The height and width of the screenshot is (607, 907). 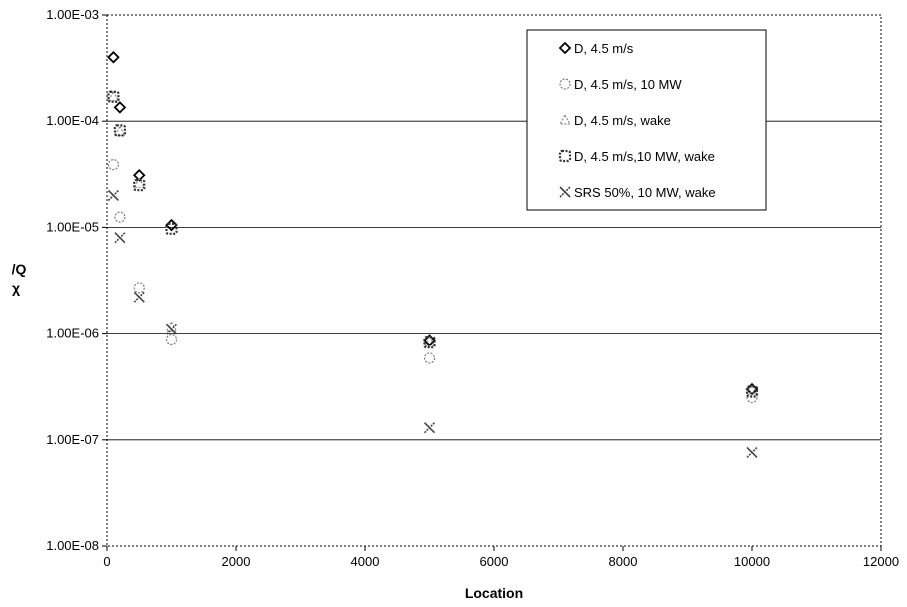 I want to click on legend-entry-label: D, 4.5 m/s,10 MW, wake, so click(x=644, y=156).